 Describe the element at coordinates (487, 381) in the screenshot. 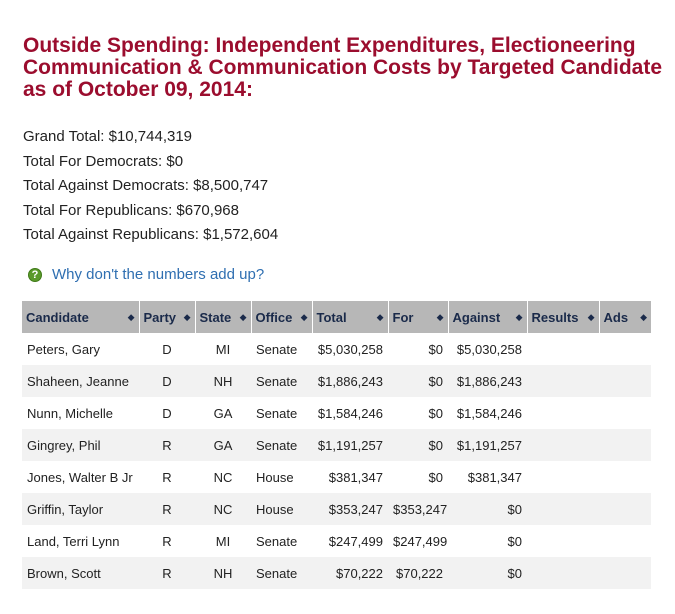

I see `cell-against: $1,886,243` at that location.